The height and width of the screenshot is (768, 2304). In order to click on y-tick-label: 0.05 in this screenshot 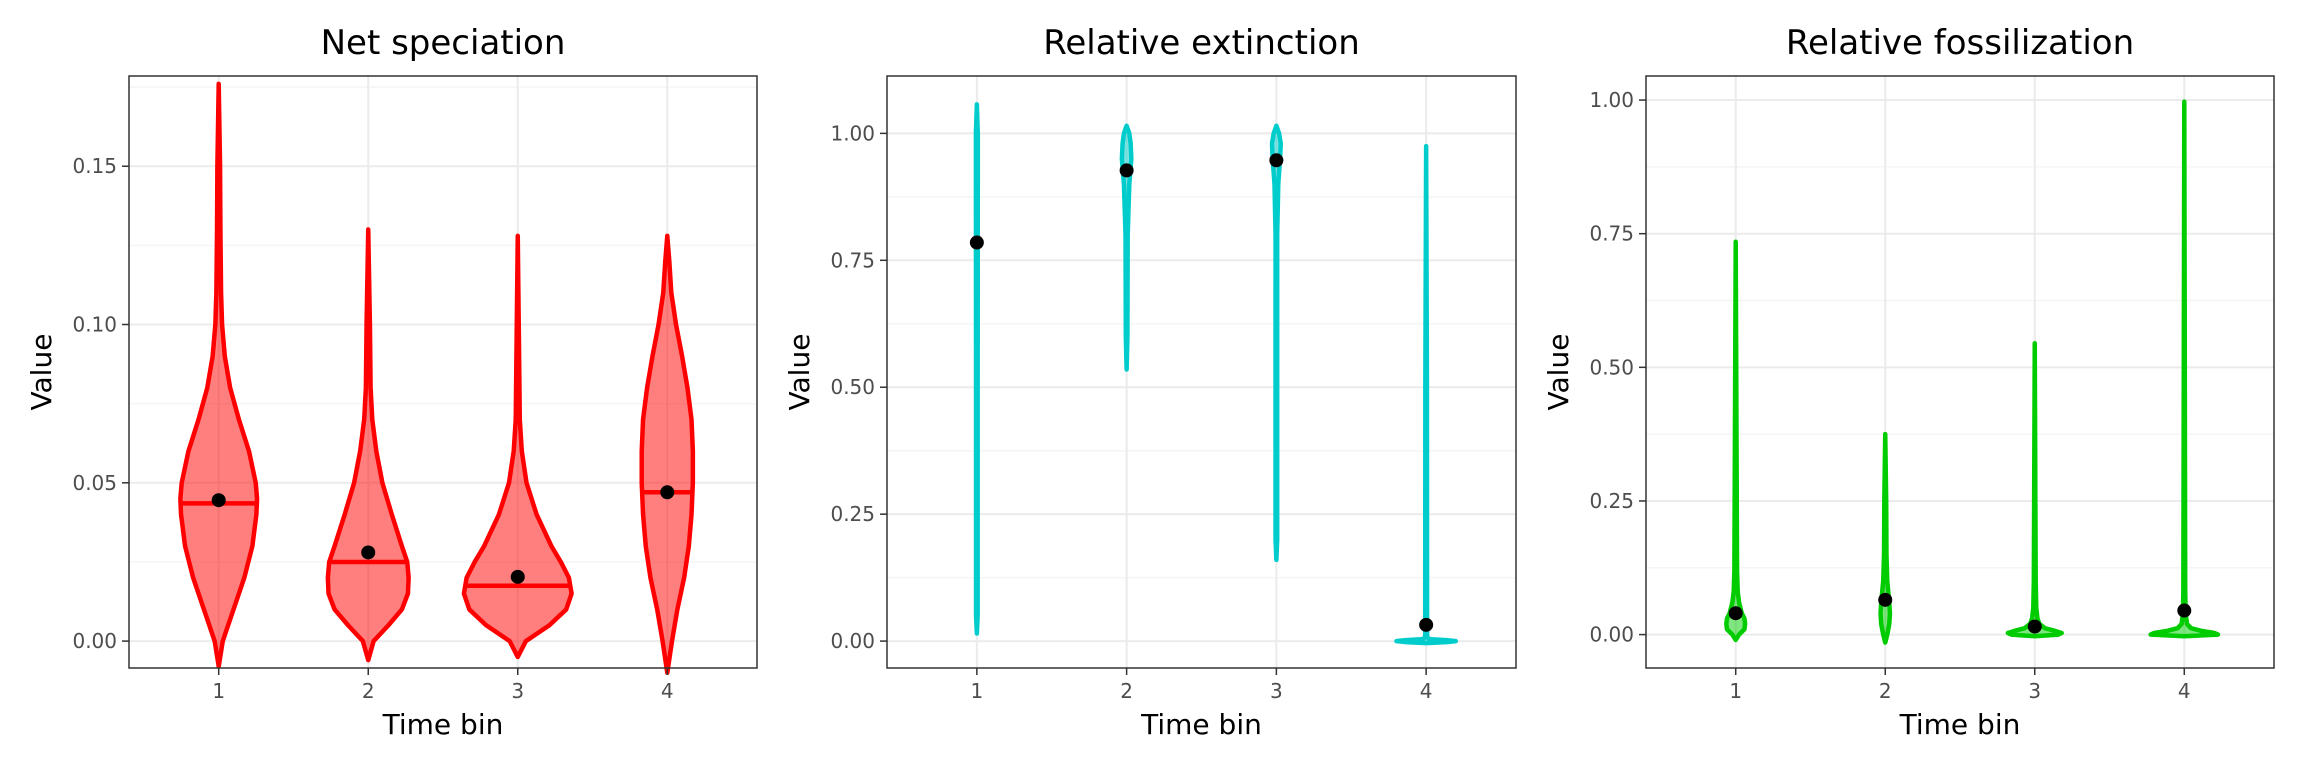, I will do `click(94, 483)`.